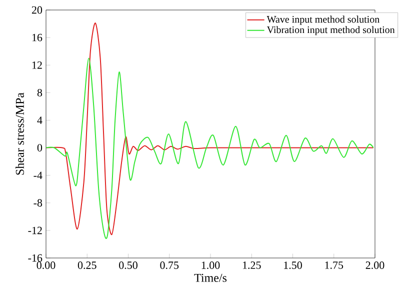 The height and width of the screenshot is (300, 400). What do you see at coordinates (87, 265) in the screenshot?
I see `x-tick-label: 0.25` at bounding box center [87, 265].